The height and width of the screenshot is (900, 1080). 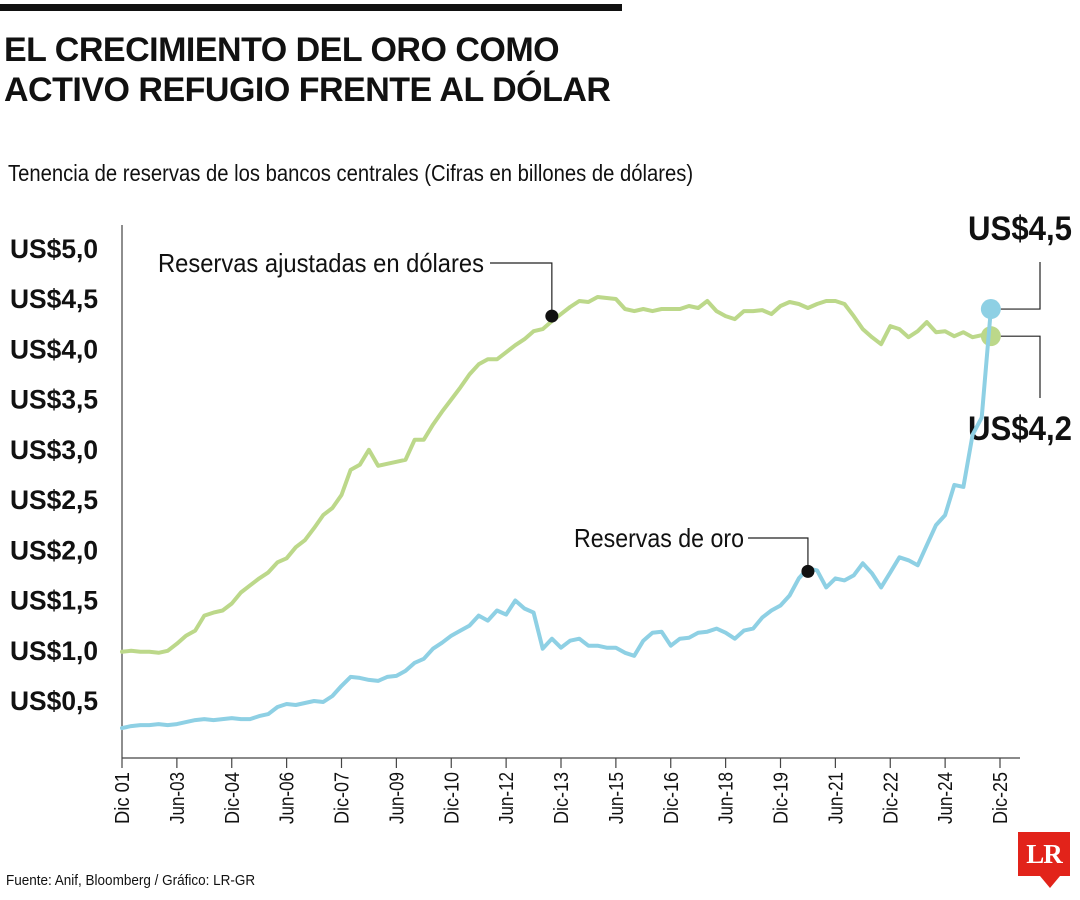 What do you see at coordinates (54, 349) in the screenshot?
I see `y-tick-label: US$4,0` at bounding box center [54, 349].